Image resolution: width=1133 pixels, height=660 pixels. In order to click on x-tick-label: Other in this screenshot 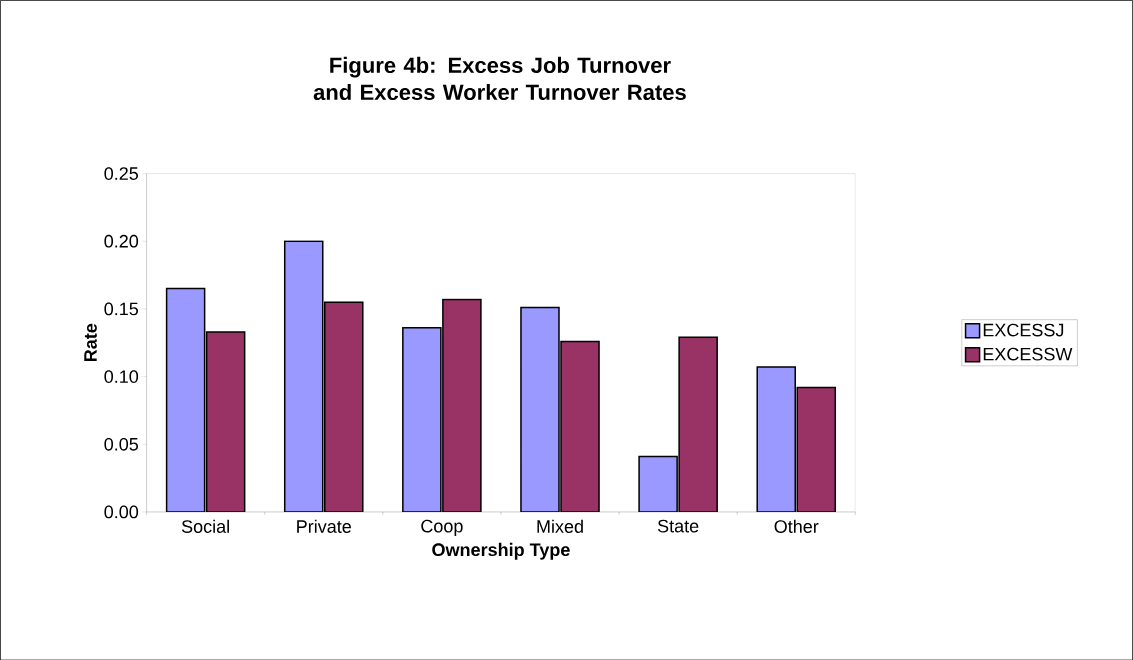, I will do `click(796, 526)`.